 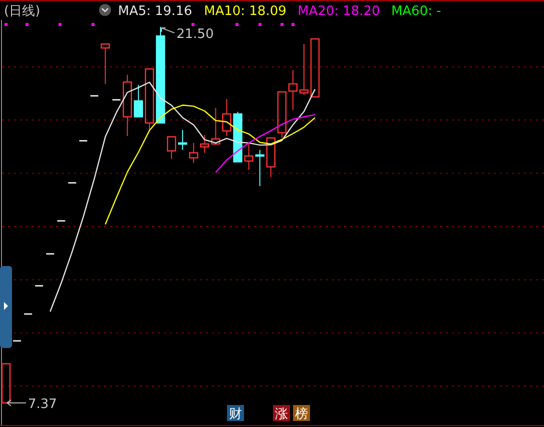 What do you see at coordinates (245, 11) in the screenshot?
I see `text: MA10: 18.09` at bounding box center [245, 11].